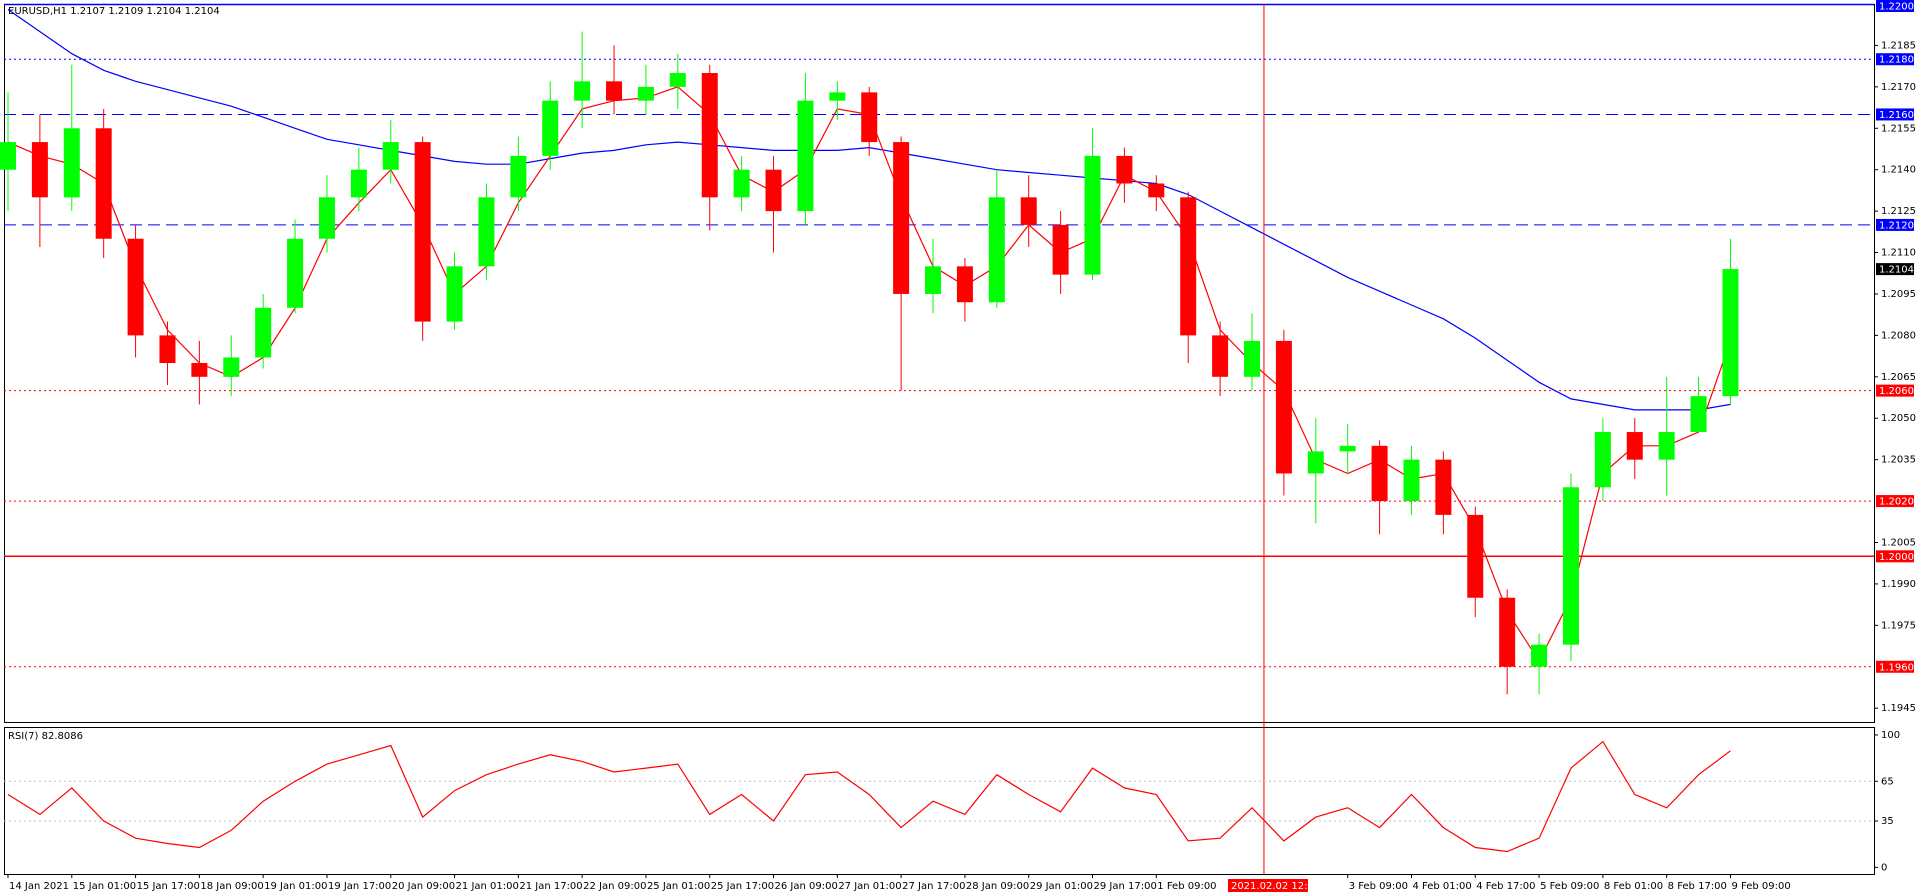  Describe the element at coordinates (423, 886) in the screenshot. I see `x-tick-label: 20 Jan 09:00` at that location.